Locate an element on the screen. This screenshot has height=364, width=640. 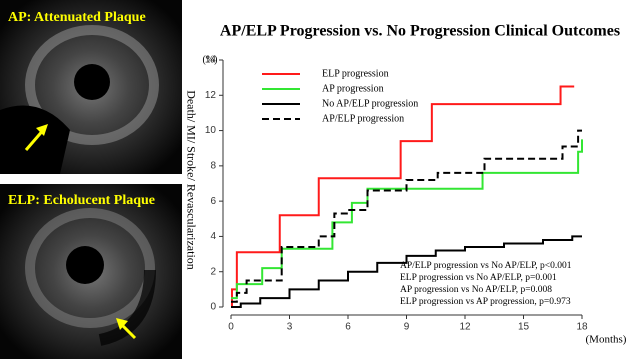
y-tick-label: 0 is located at coordinates (213, 307).